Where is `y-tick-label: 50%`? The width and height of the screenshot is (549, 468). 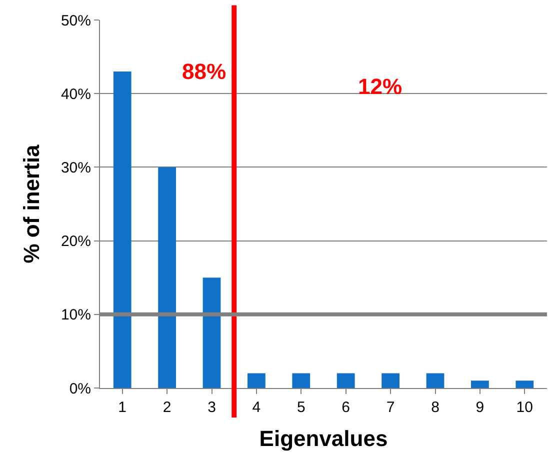
y-tick-label: 50% is located at coordinates (75, 21).